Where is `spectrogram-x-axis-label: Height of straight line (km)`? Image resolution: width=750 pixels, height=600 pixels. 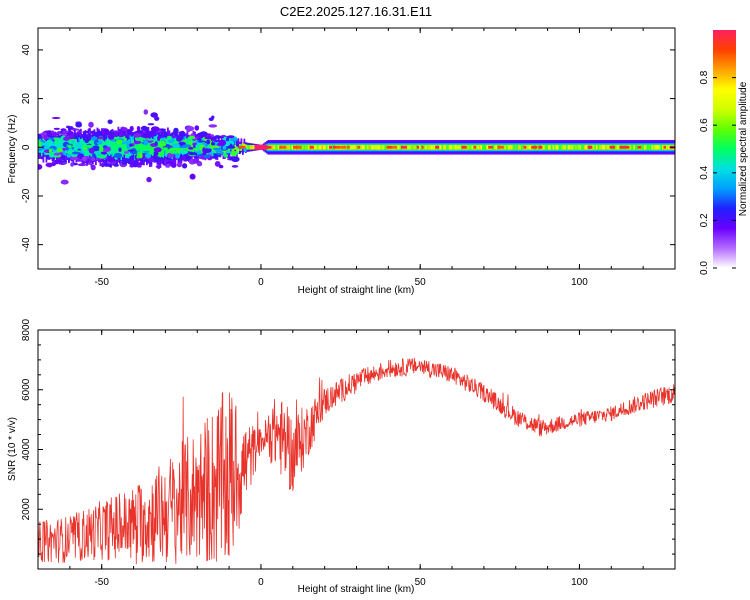 spectrogram-x-axis-label: Height of straight line (km) is located at coordinates (356, 290).